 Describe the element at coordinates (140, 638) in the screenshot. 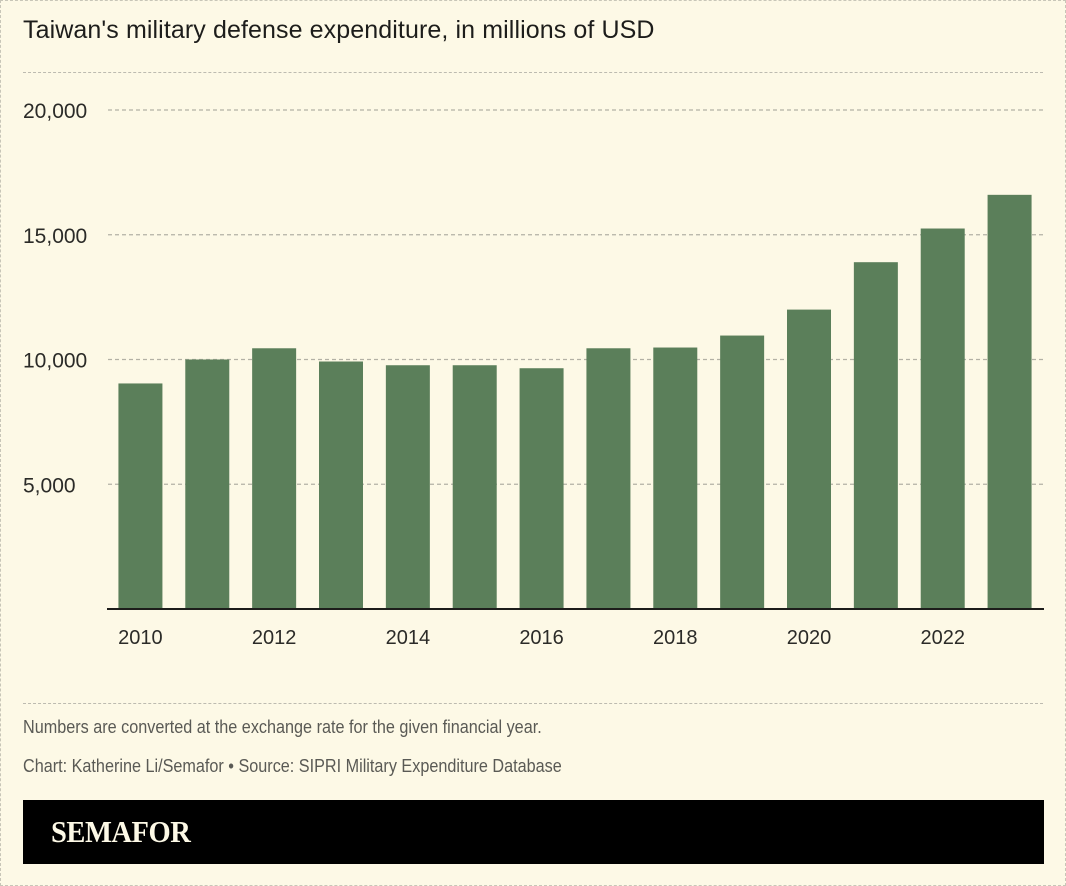

I see `x-tick-label: 2010` at that location.